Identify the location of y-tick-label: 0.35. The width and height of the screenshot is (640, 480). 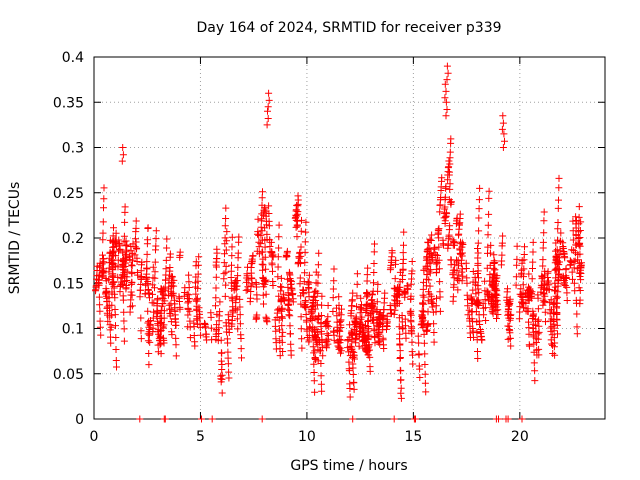
(68, 103).